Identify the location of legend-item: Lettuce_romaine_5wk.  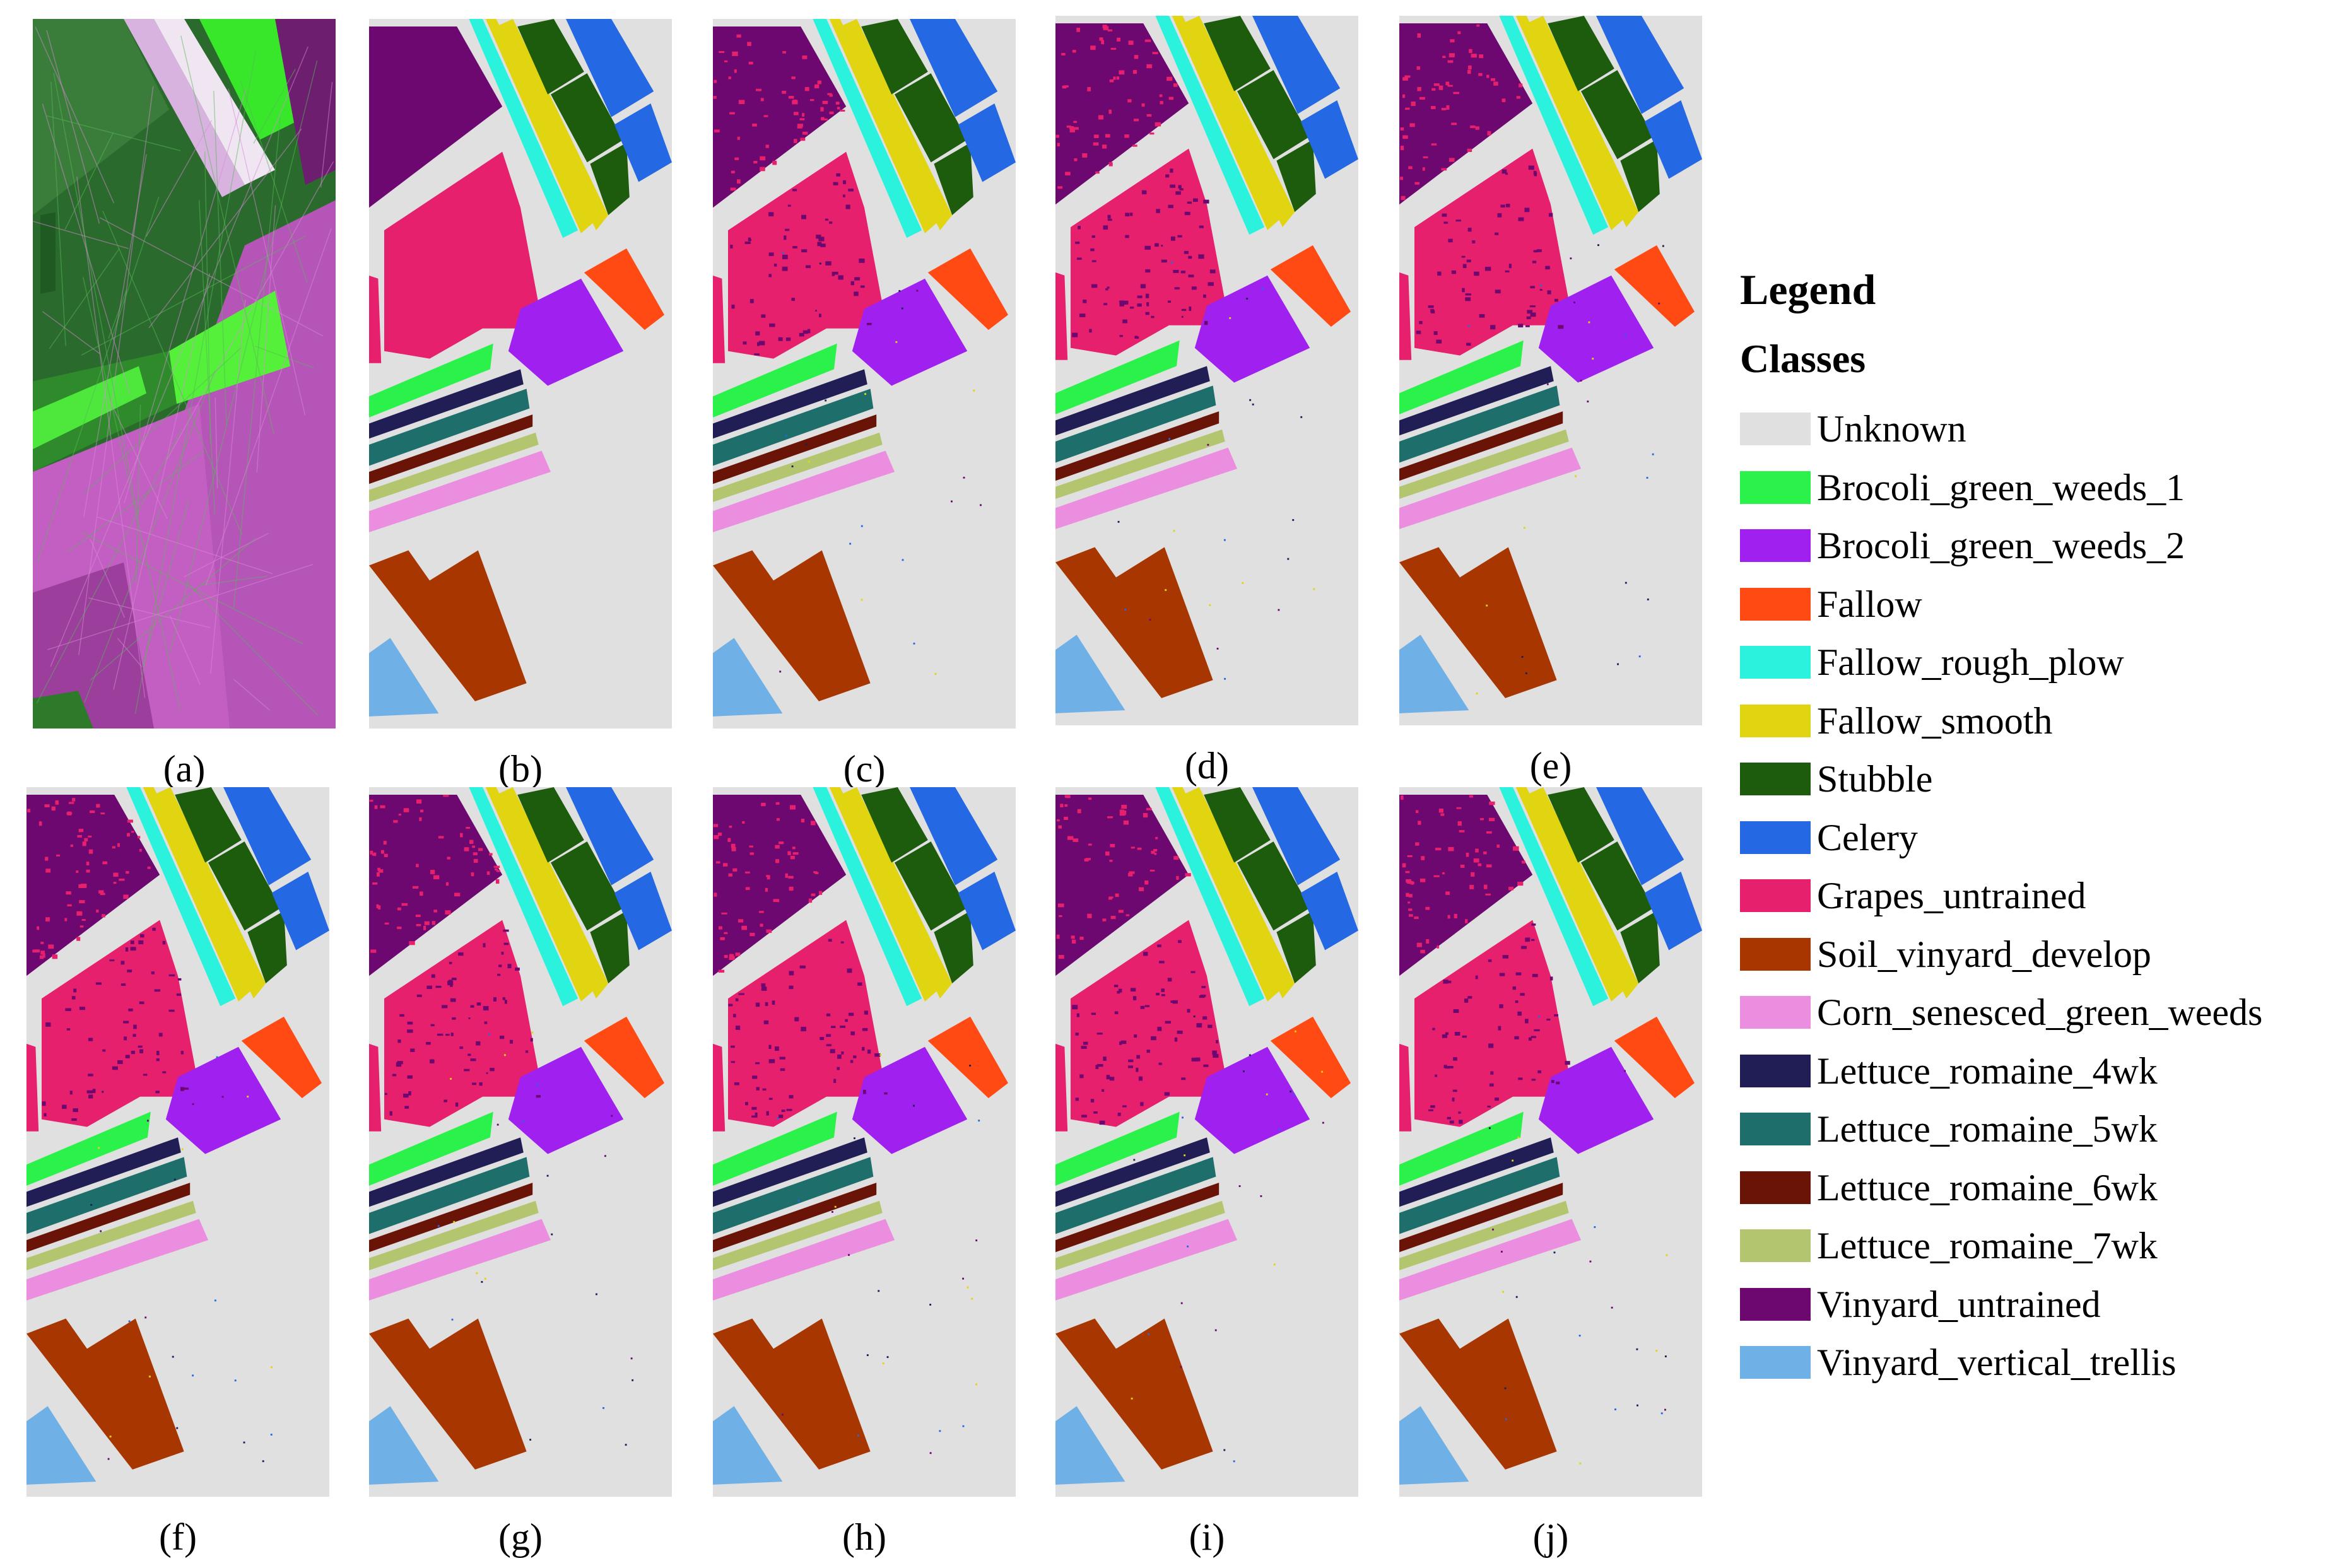
(2030, 1138).